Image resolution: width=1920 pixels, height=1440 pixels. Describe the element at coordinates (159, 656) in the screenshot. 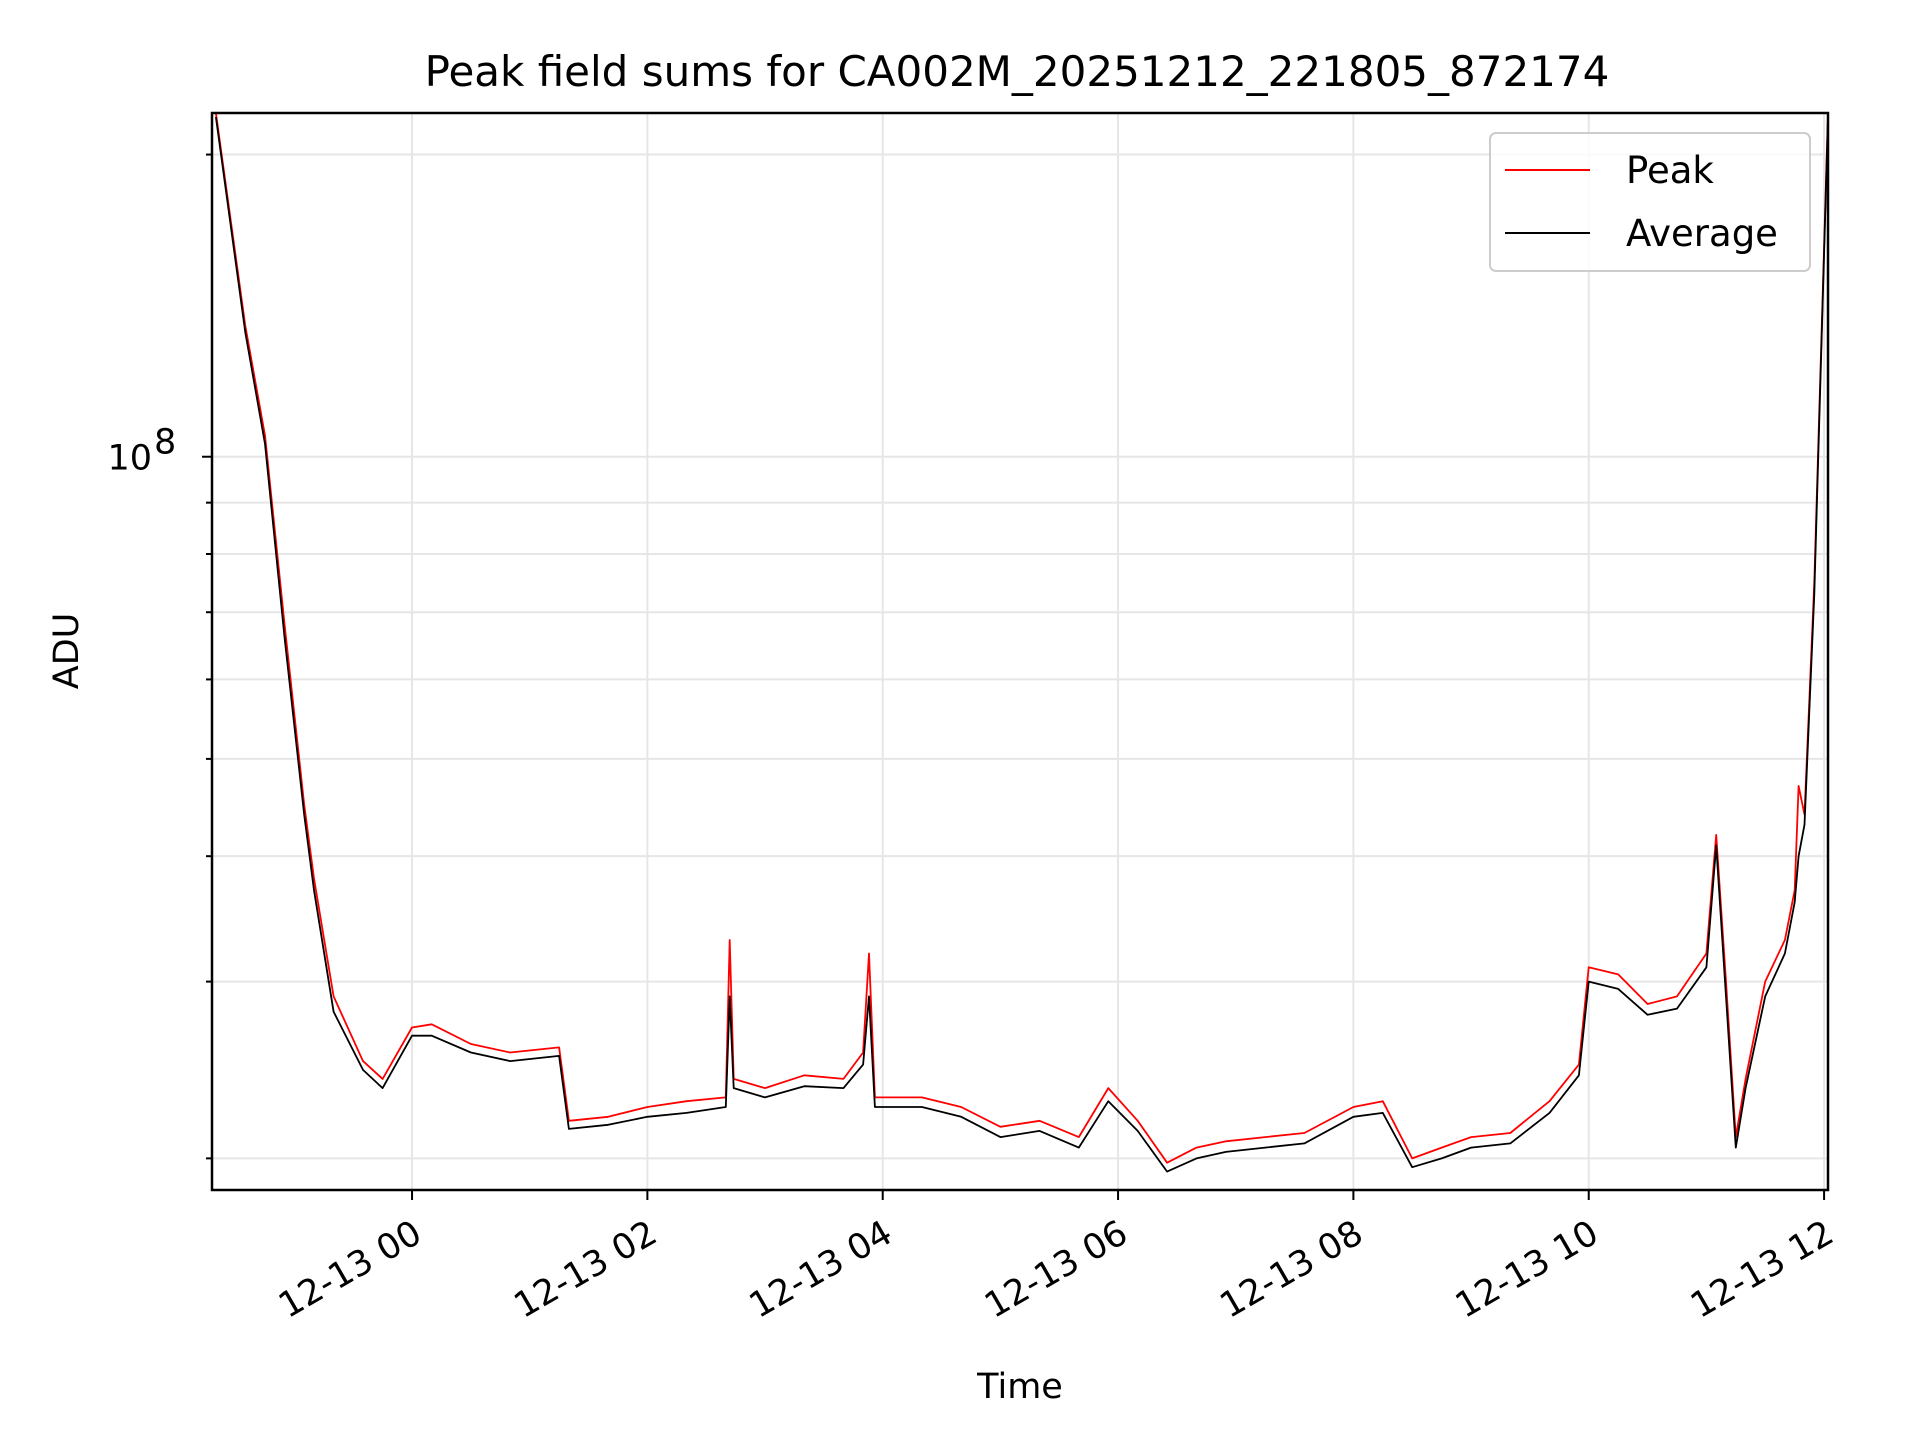

I see `y-axis: 10 8` at that location.